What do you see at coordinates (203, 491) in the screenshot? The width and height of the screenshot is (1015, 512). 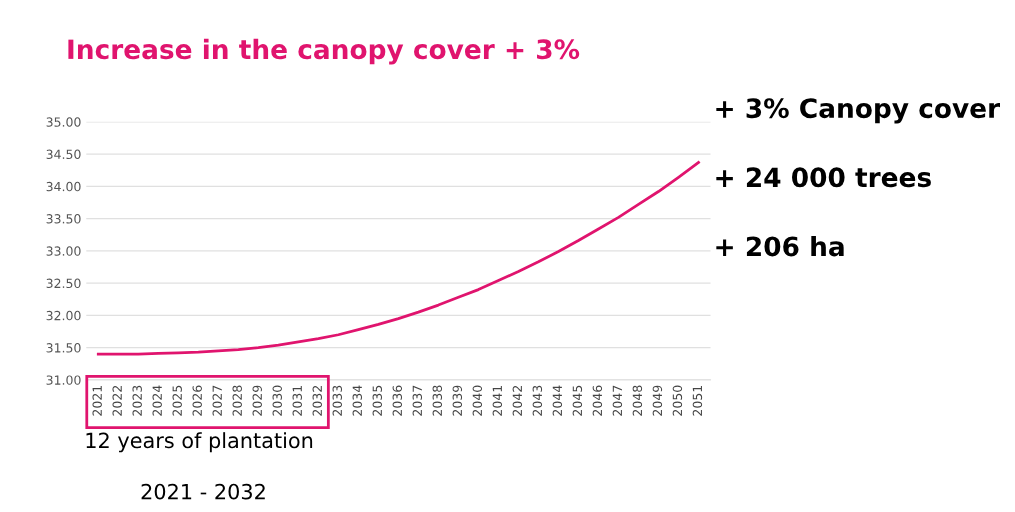 I see `text: 2021 - 2032` at bounding box center [203, 491].